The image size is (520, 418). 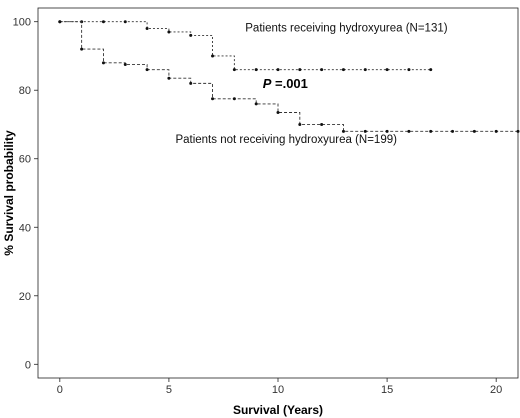 What do you see at coordinates (387, 390) in the screenshot?
I see `x-tick-label-15: 15` at bounding box center [387, 390].